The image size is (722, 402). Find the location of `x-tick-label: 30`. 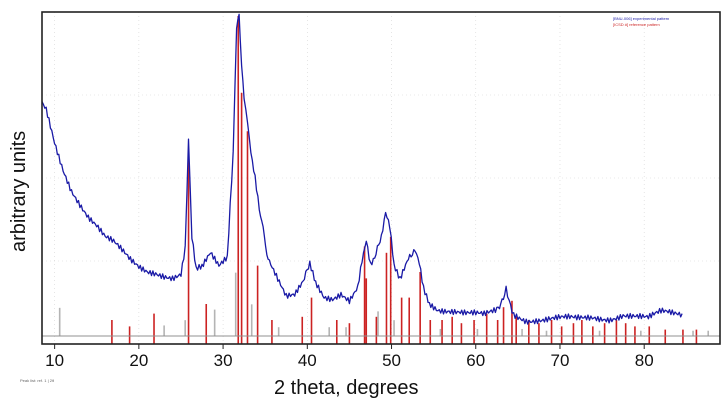

x-tick-label: 30 is located at coordinates (223, 360).